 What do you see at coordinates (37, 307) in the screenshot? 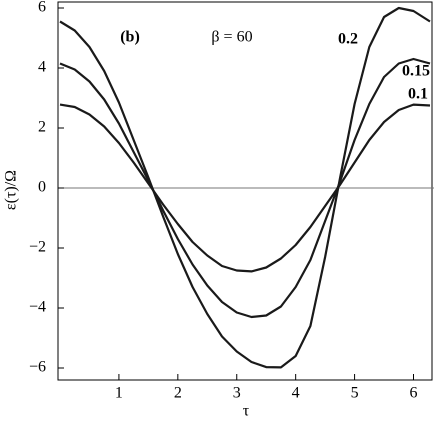
I see `y-tick-label: −4` at bounding box center [37, 307].